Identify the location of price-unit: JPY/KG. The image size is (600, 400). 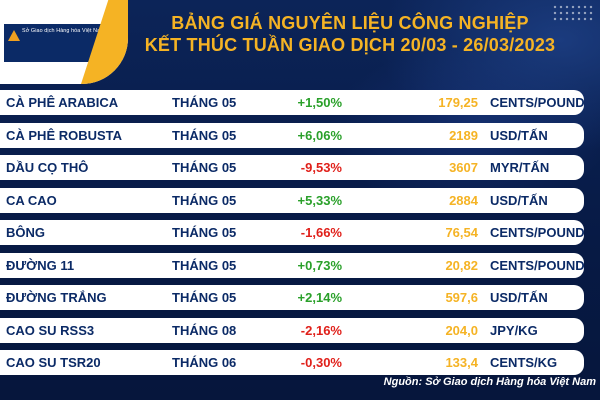
(514, 330).